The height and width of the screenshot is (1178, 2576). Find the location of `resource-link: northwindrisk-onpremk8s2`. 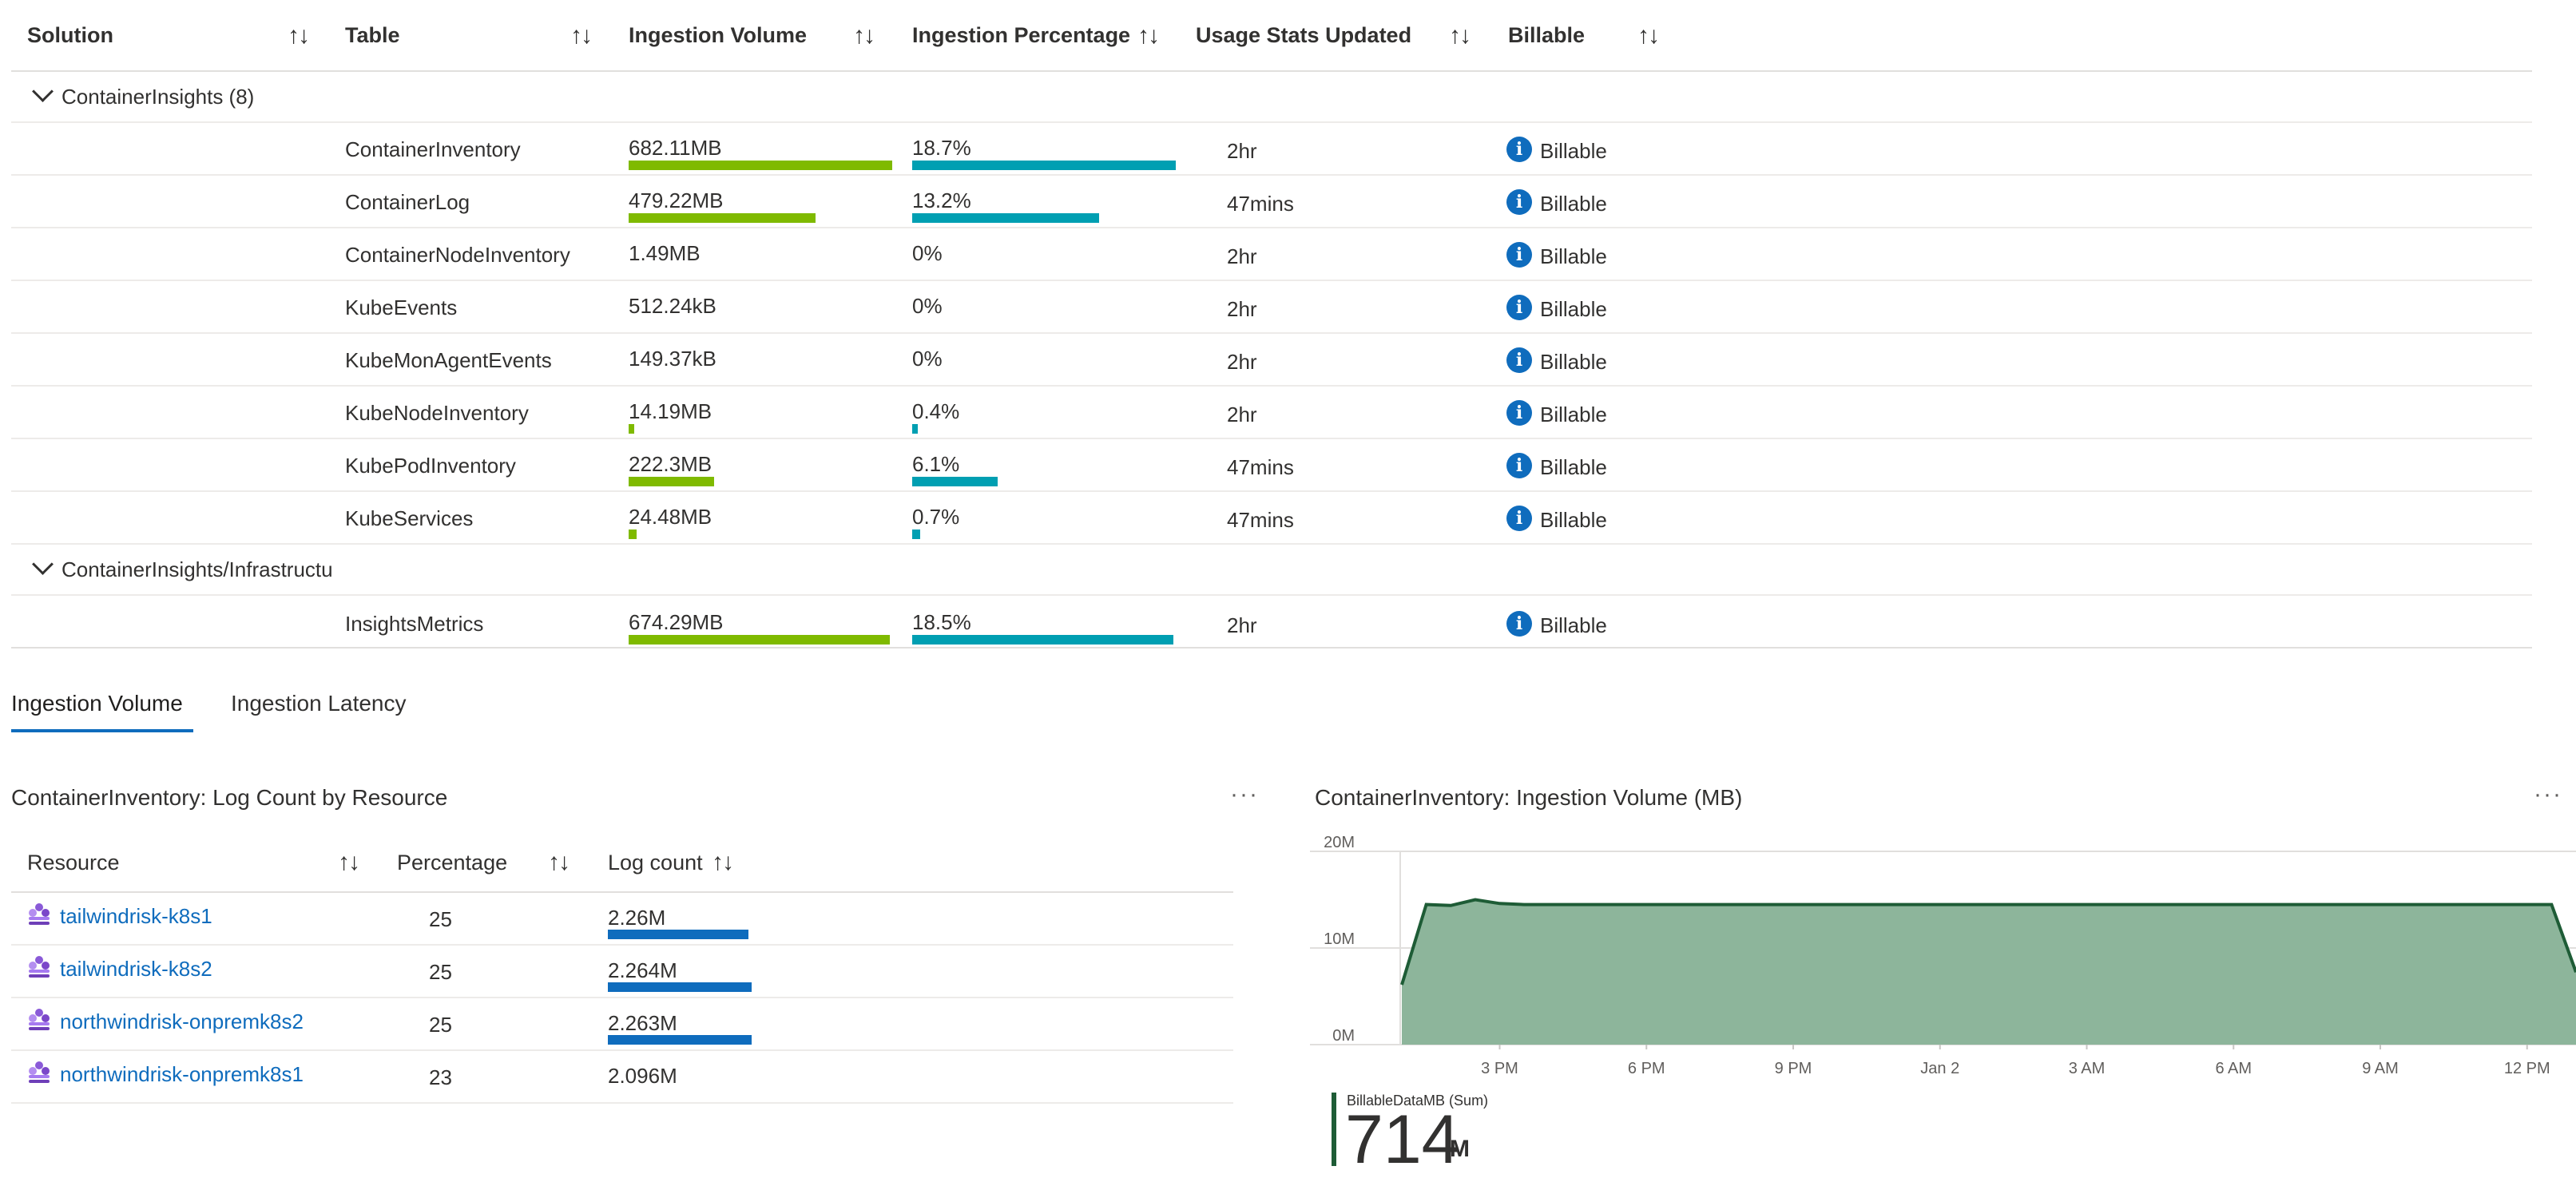

resource-link: northwindrisk-onpremk8s2 is located at coordinates (182, 1021).